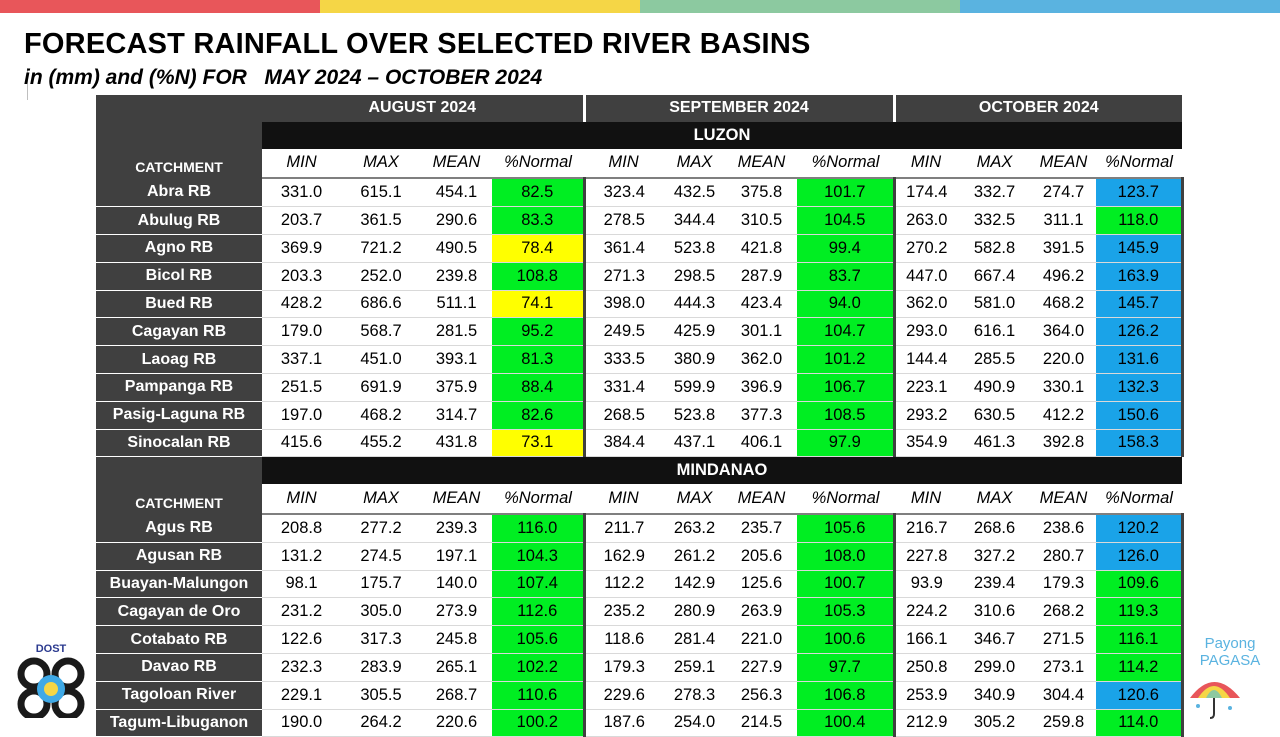  What do you see at coordinates (622, 220) in the screenshot?
I see `rainfall-value-cell: 278.5` at bounding box center [622, 220].